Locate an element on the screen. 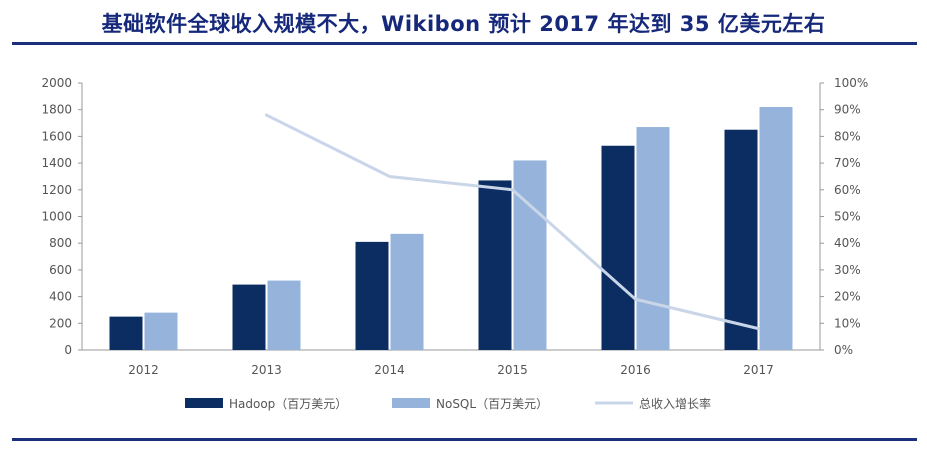 The image size is (927, 453). y-tick-label: 600 is located at coordinates (60, 270).